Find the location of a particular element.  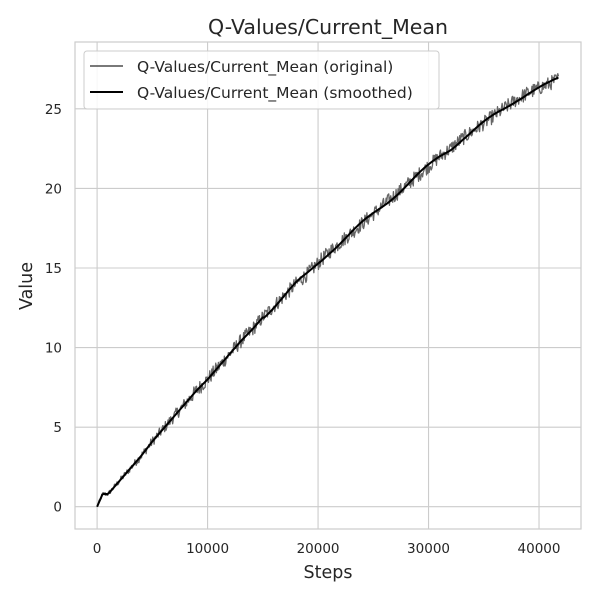

y-tick-labels: 0 5 10 15 20 25 is located at coordinates (53, 309).